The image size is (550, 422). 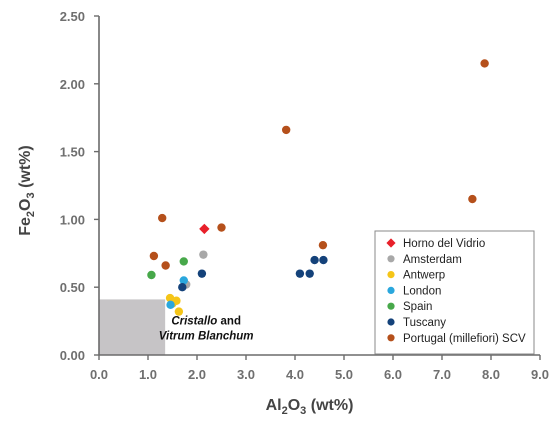 I want to click on x-tick-label: 2.0, so click(x=197, y=374).